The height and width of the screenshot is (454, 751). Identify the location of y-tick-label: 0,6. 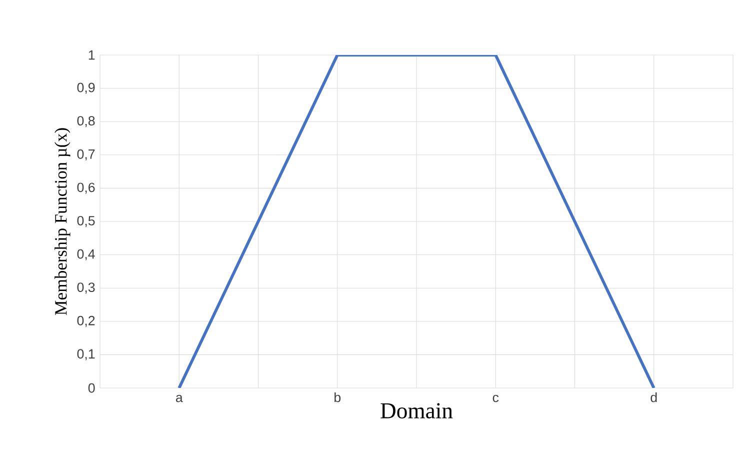
(86, 188).